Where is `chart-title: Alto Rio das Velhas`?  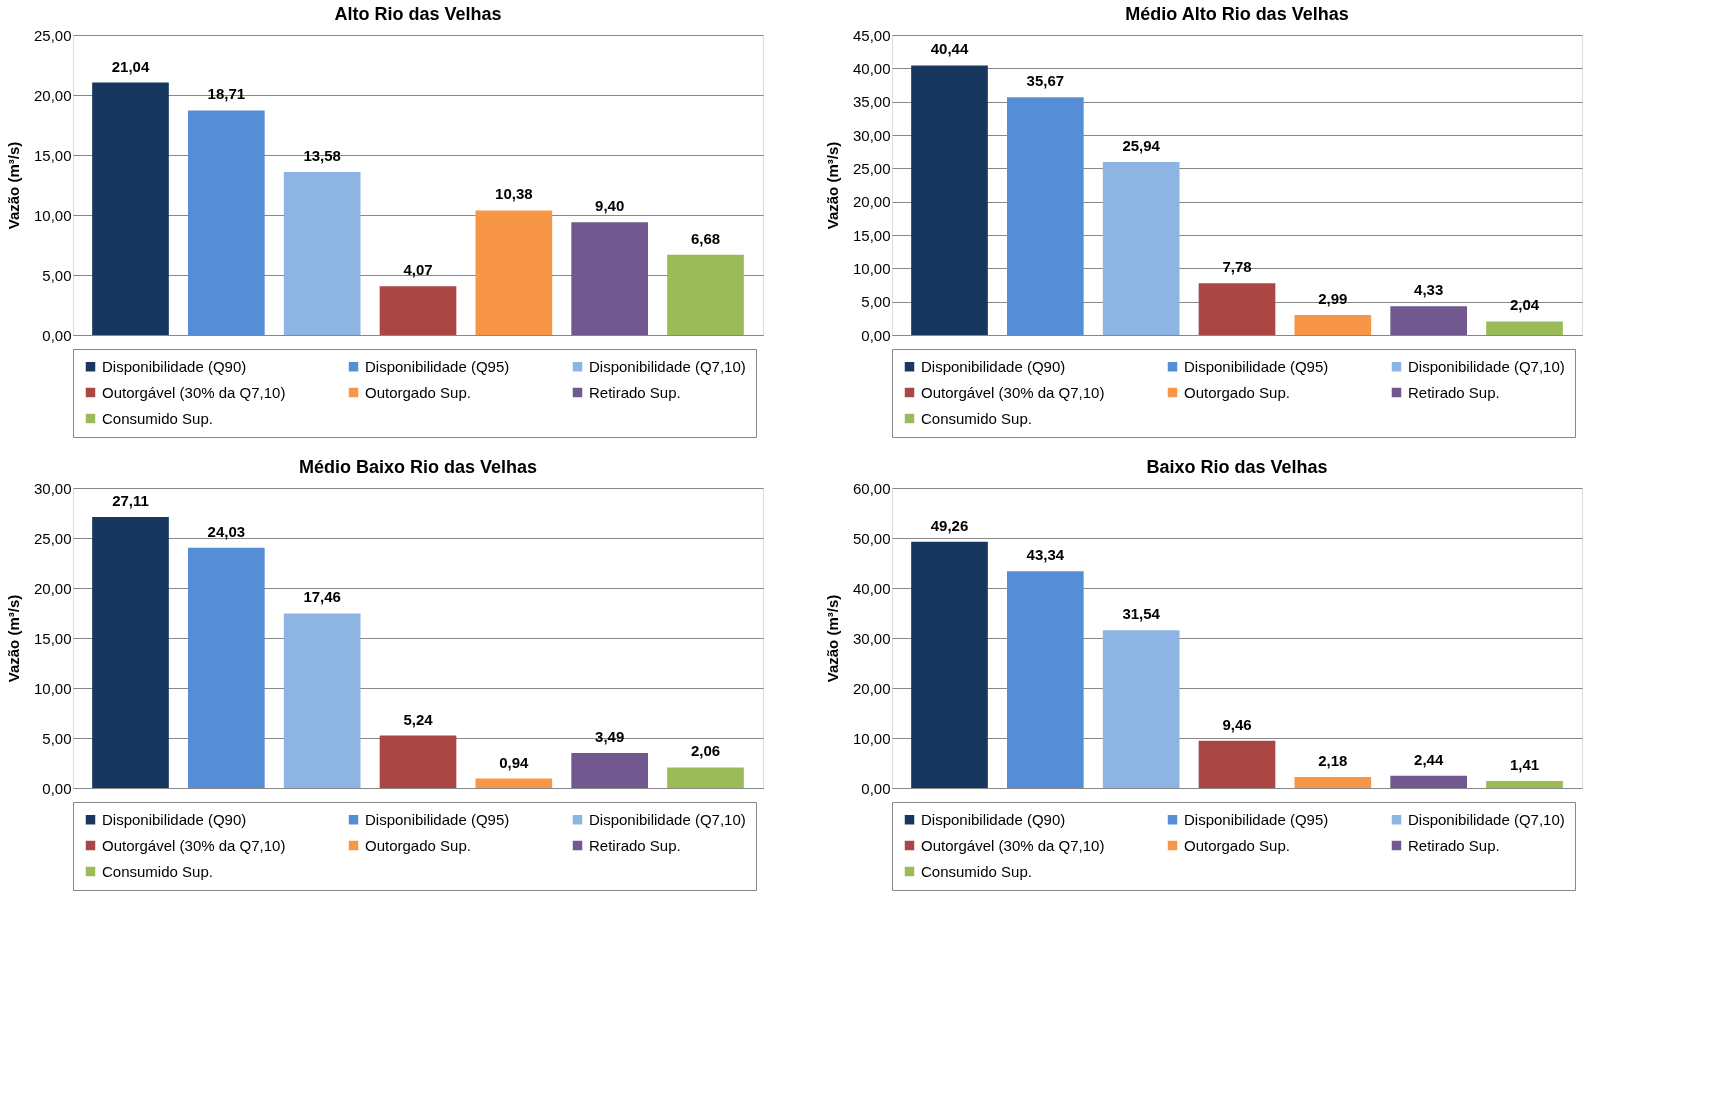
chart-title: Alto Rio das Velhas is located at coordinates (418, 14).